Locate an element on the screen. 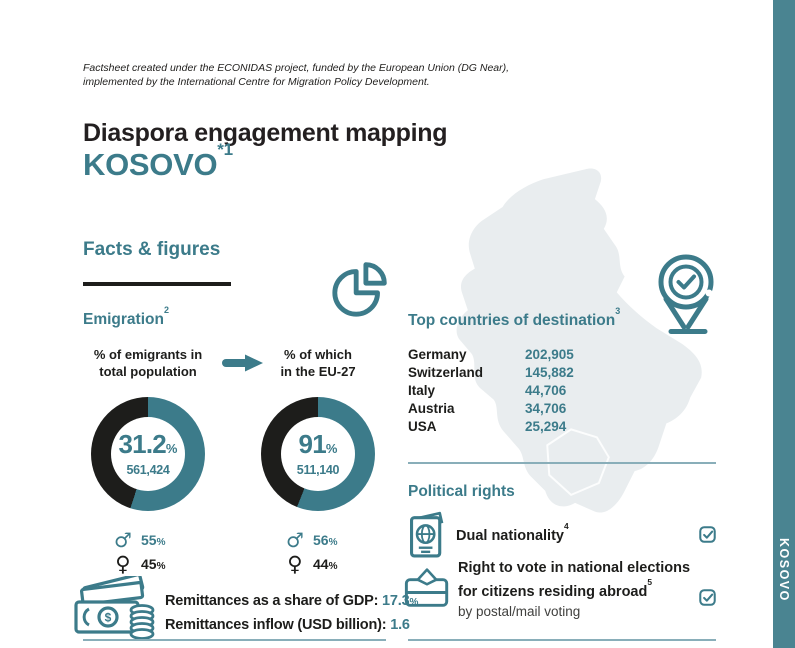 Image resolution: width=795 pixels, height=648 pixels. male-percent-value: 55 is located at coordinates (149, 540).